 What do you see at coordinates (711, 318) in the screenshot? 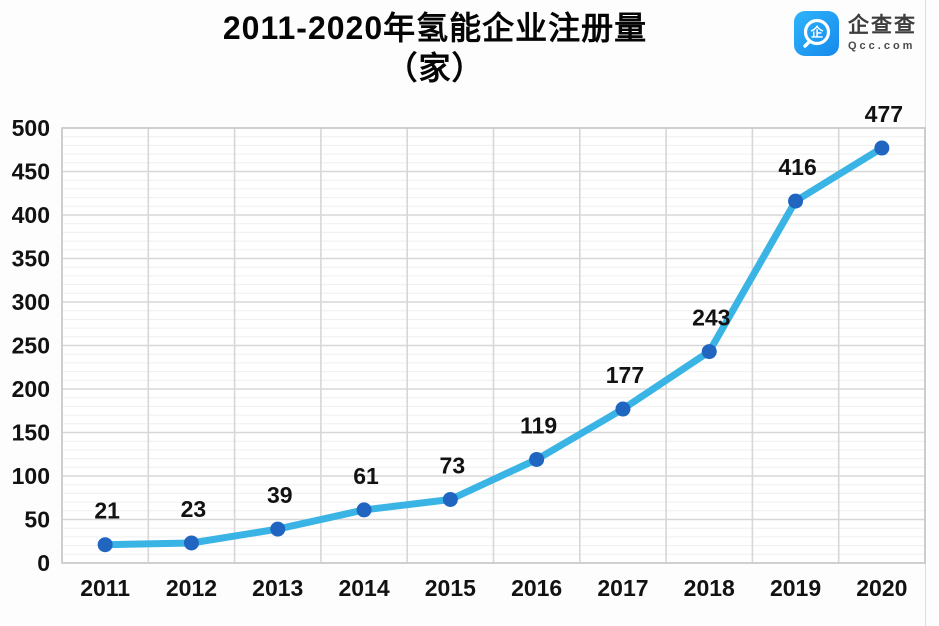
I see `data-label-2018: 243` at bounding box center [711, 318].